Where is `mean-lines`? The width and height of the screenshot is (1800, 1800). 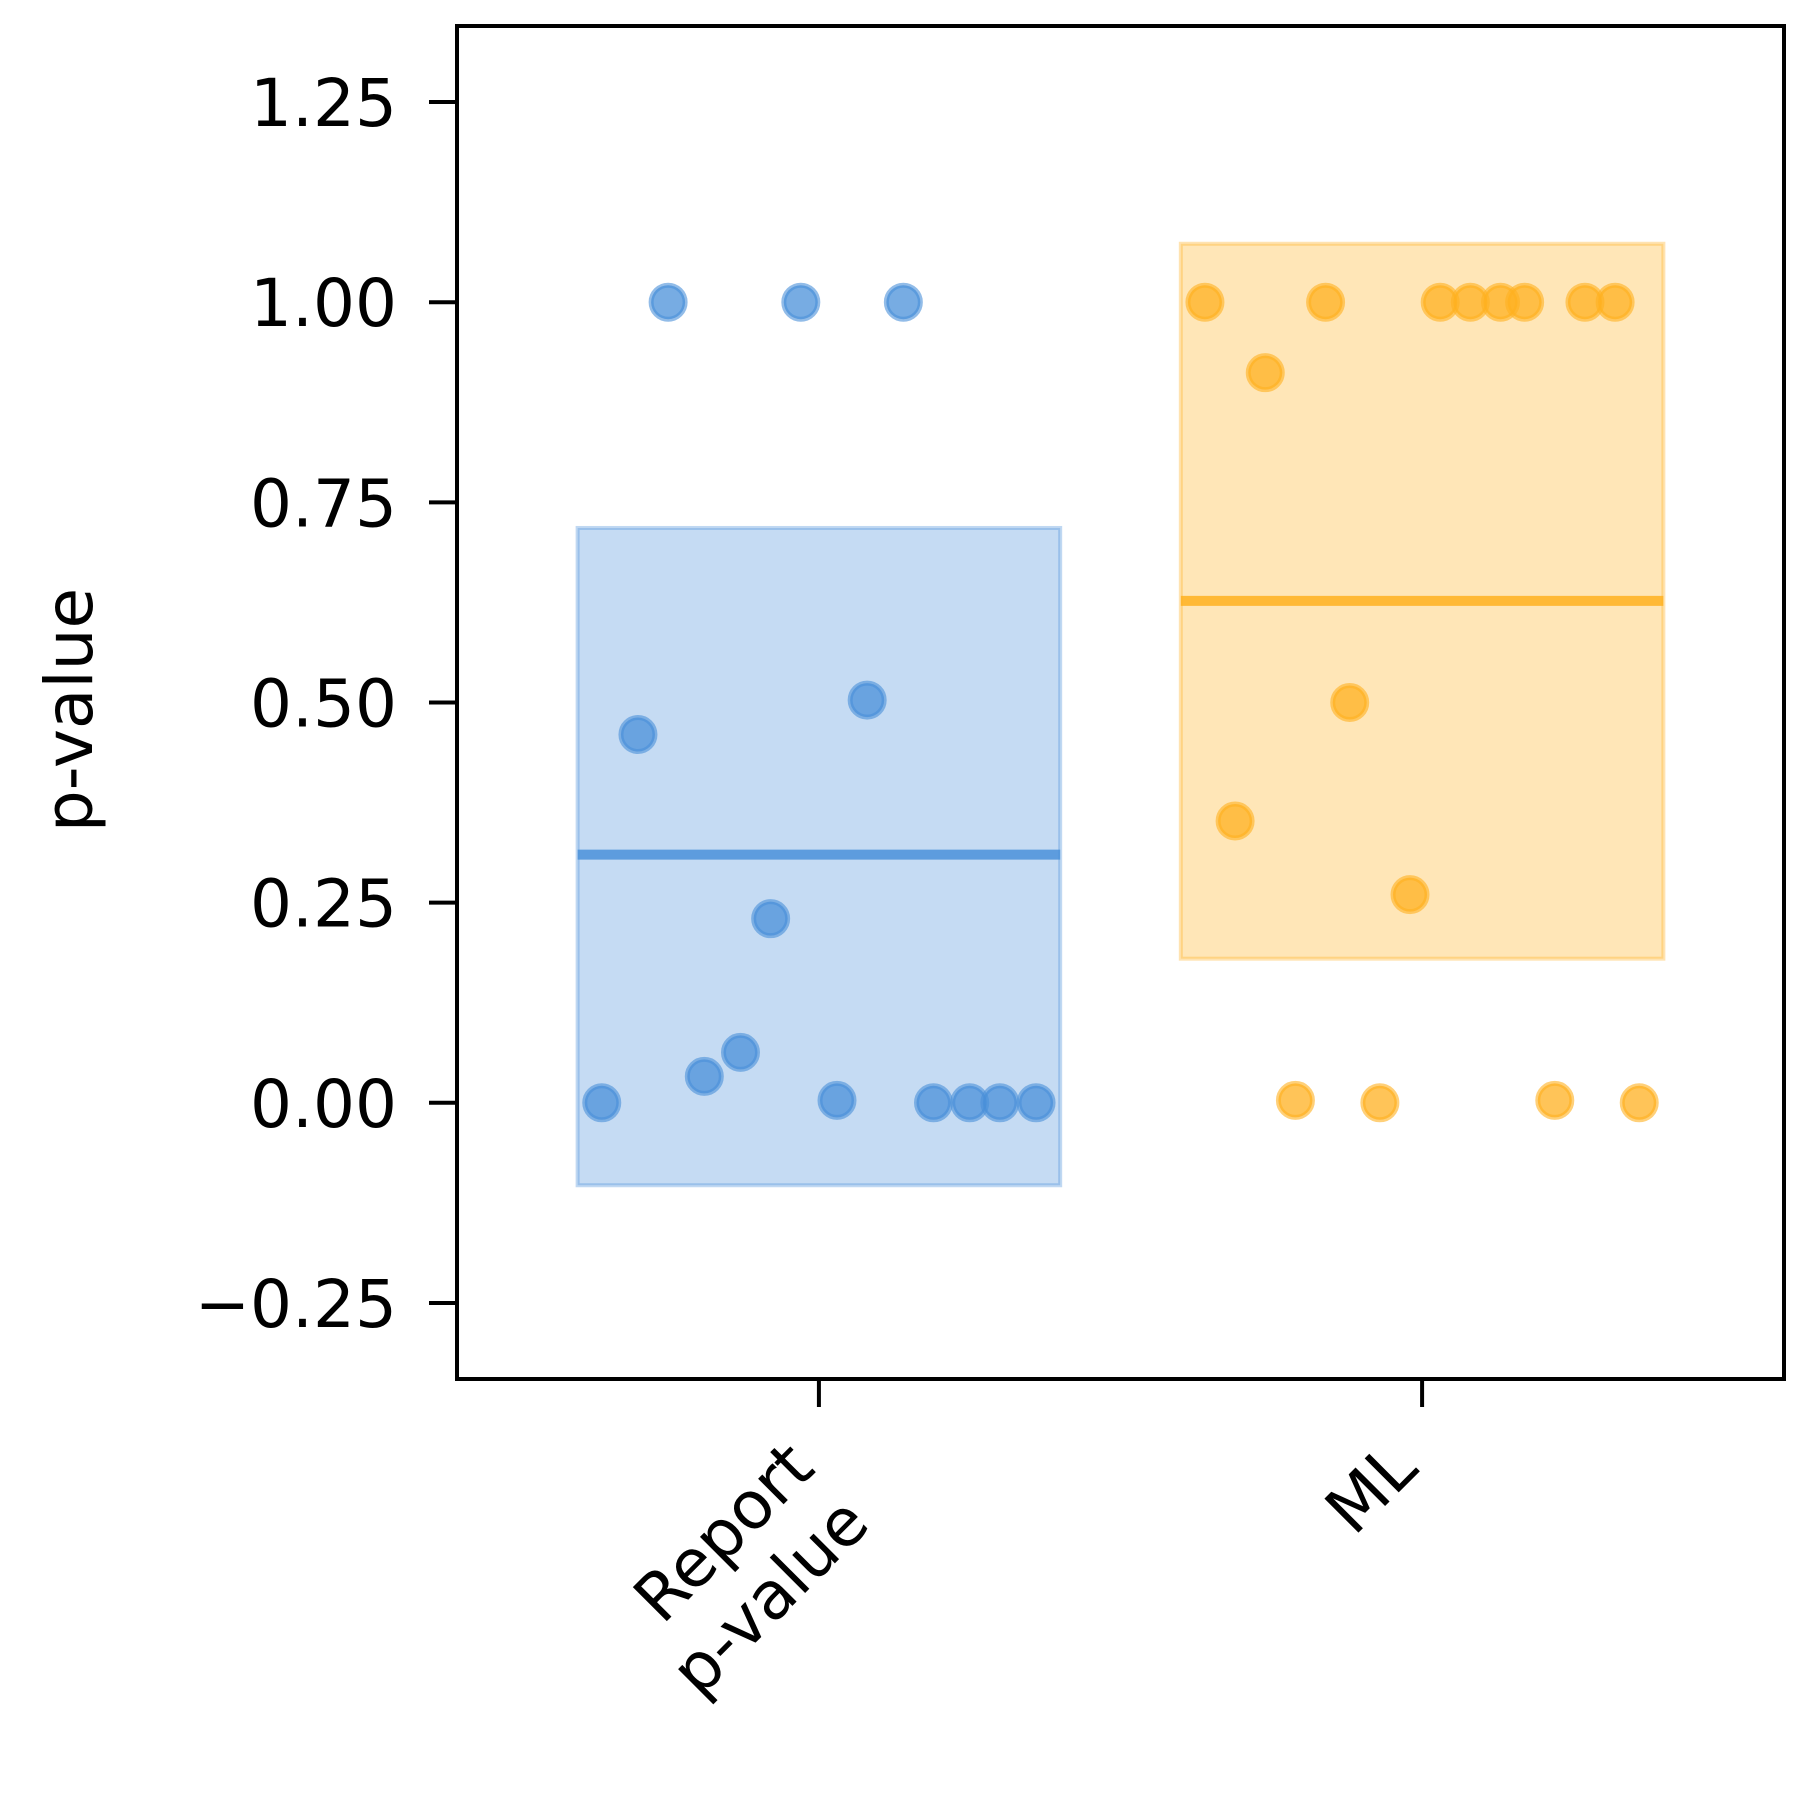 mean-lines is located at coordinates (1120, 727).